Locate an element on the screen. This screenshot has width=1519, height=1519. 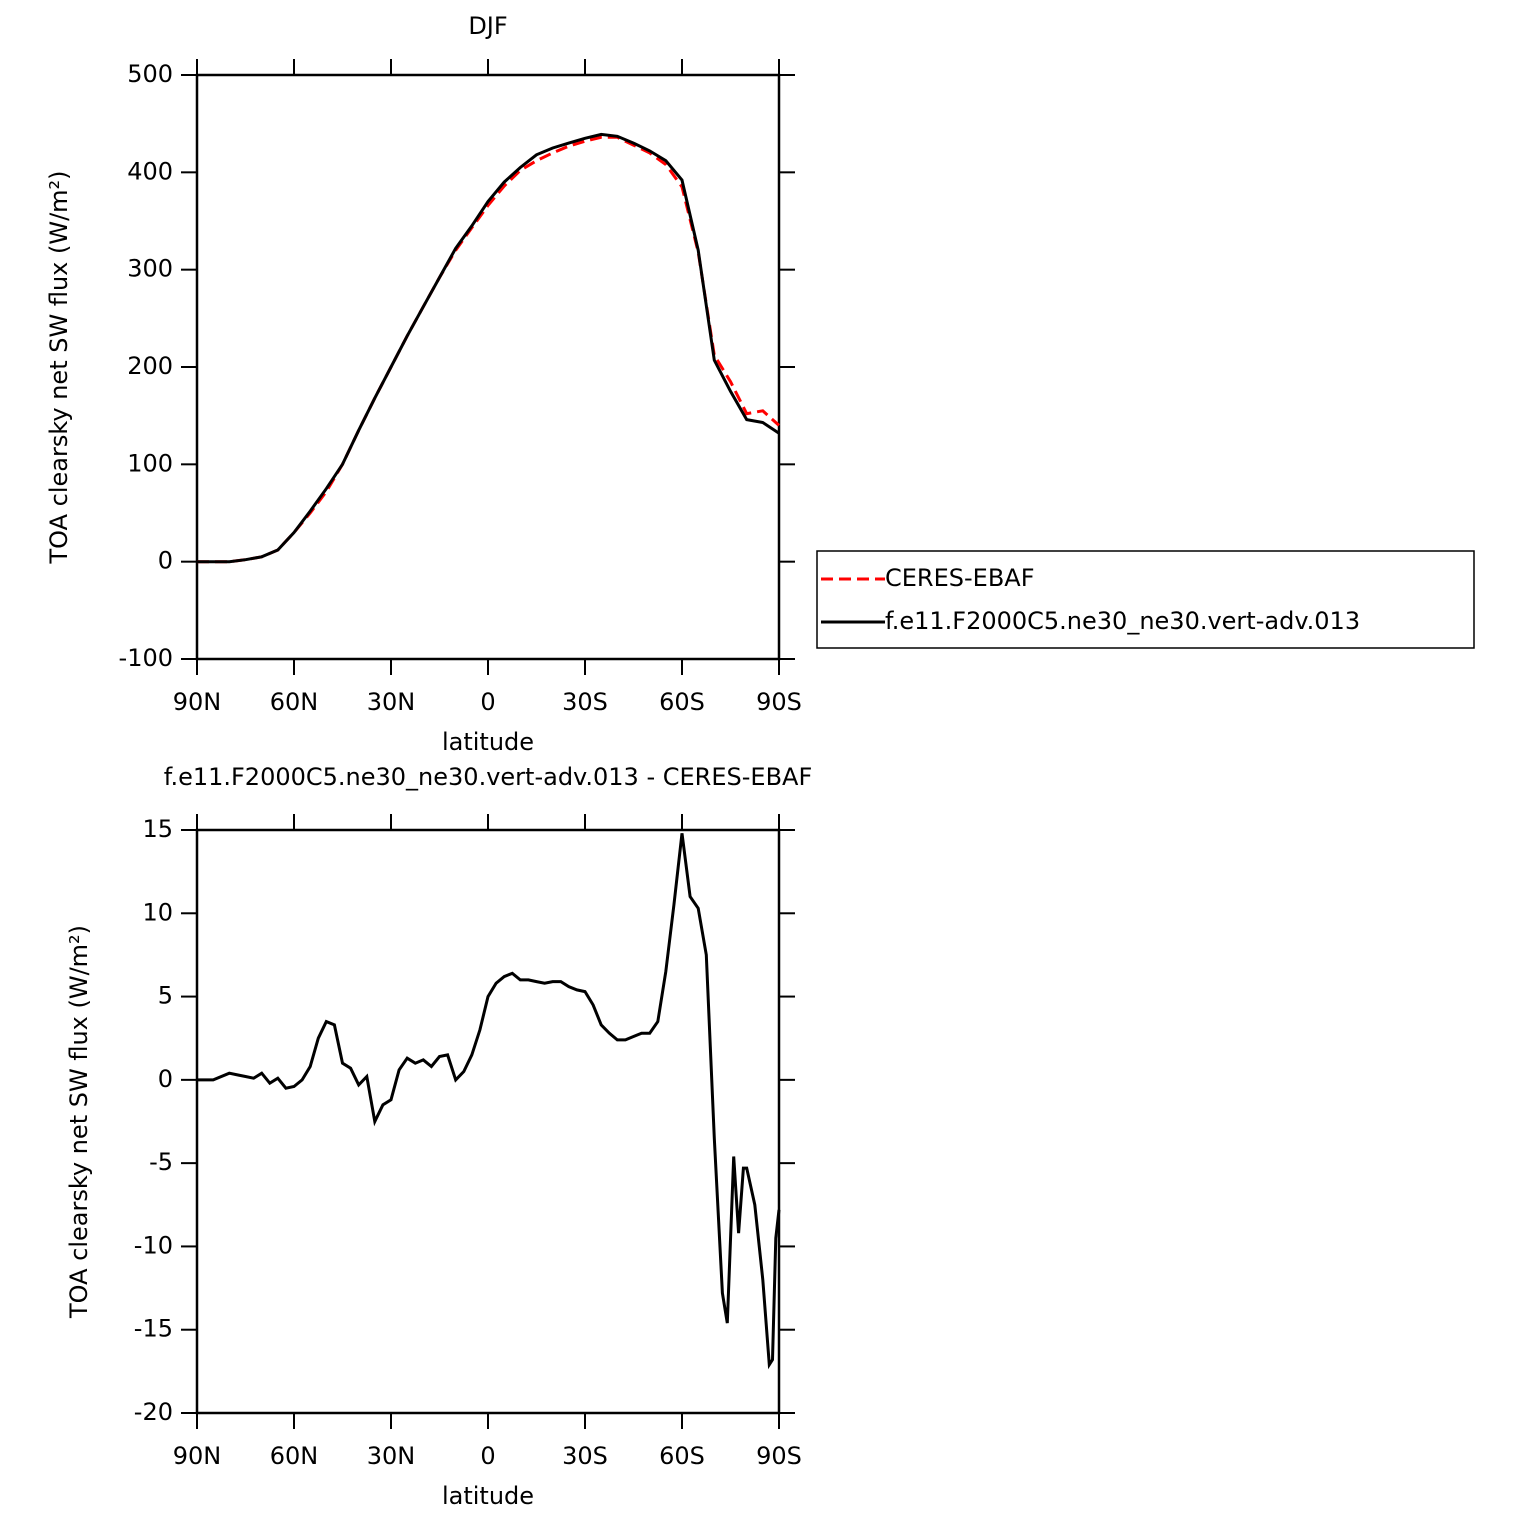
y-tick-label: -100 is located at coordinates (146, 658).